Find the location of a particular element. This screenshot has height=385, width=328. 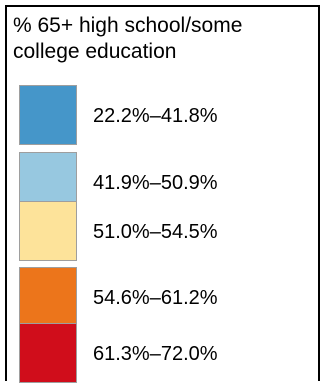

legend-item: 61.3%–72.0% is located at coordinates (164, 354).